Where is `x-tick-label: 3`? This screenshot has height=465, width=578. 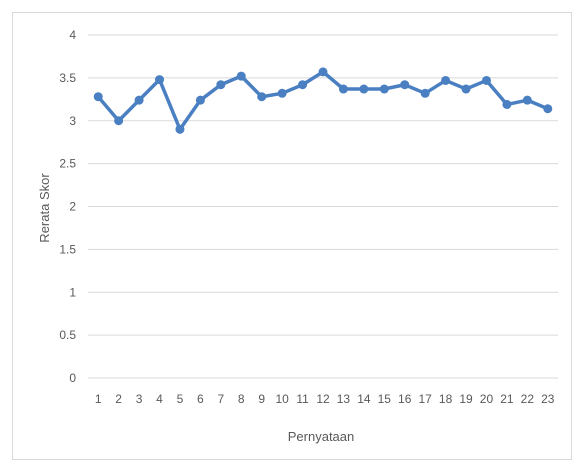 x-tick-label: 3 is located at coordinates (139, 399).